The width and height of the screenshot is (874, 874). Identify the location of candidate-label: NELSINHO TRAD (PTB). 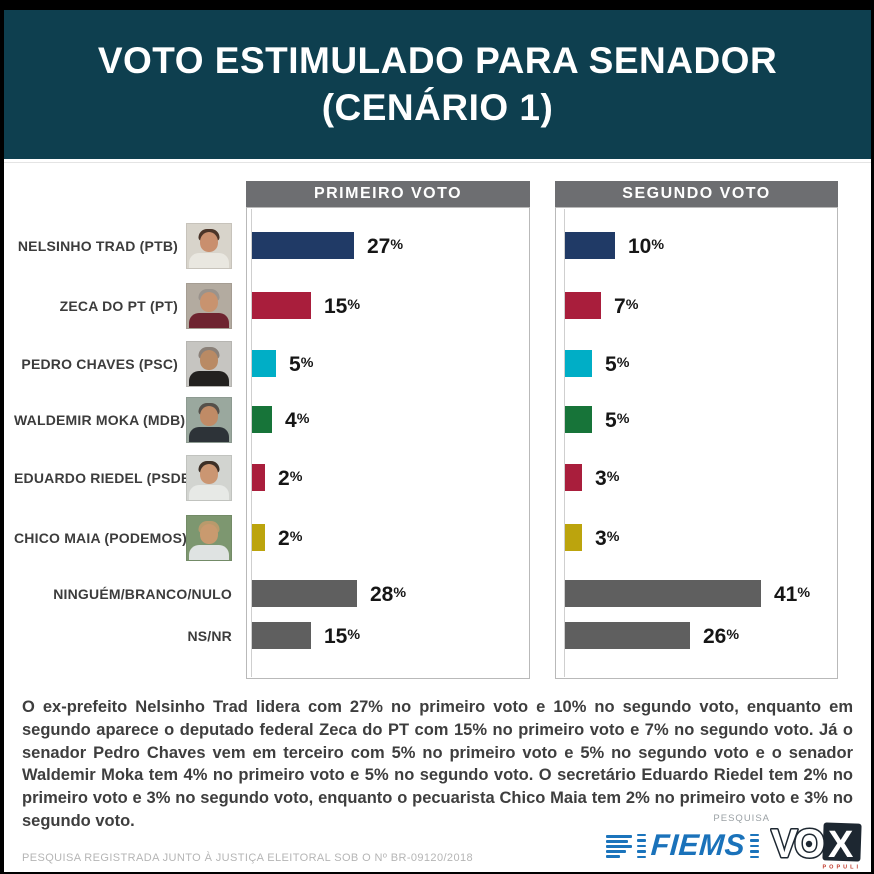
(97, 246).